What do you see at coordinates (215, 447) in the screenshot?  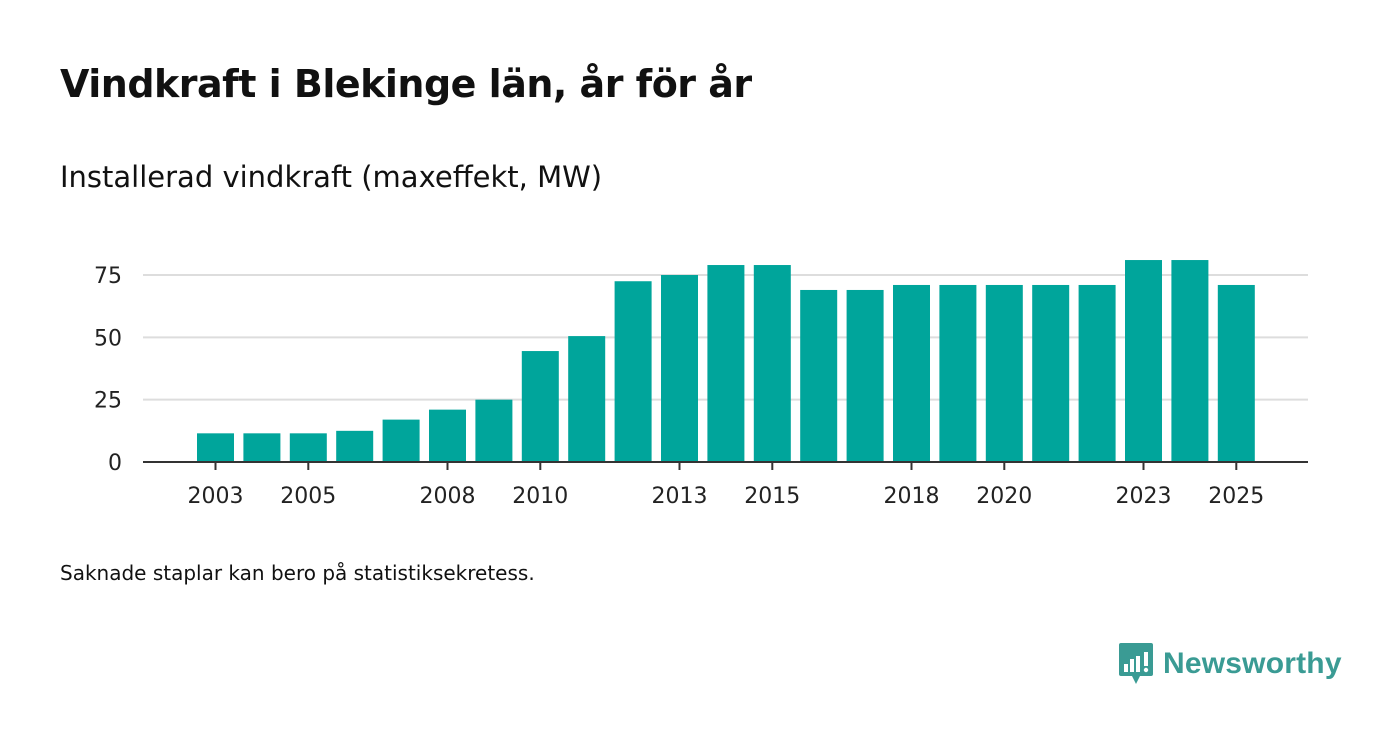 I see `bar-2003` at bounding box center [215, 447].